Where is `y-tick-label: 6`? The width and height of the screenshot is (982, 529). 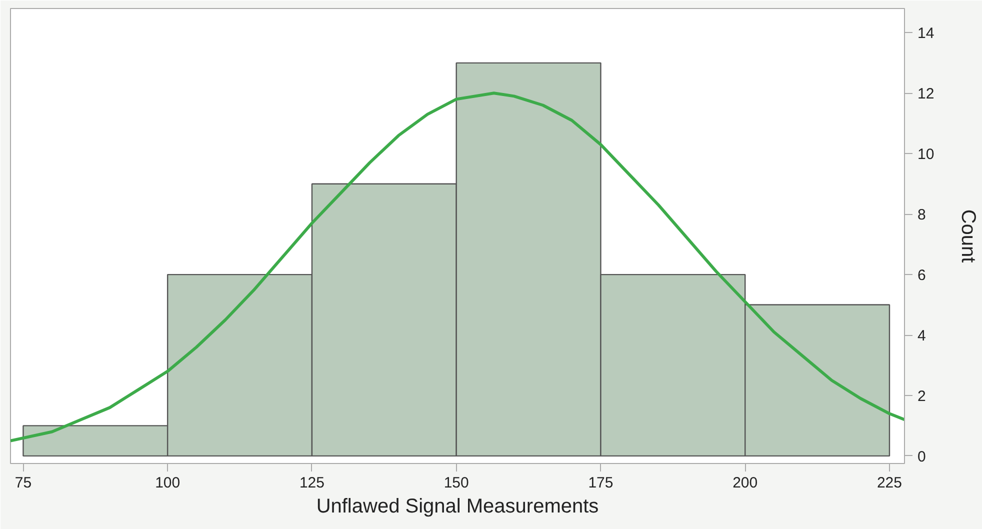
y-tick-label: 6 is located at coordinates (922, 275).